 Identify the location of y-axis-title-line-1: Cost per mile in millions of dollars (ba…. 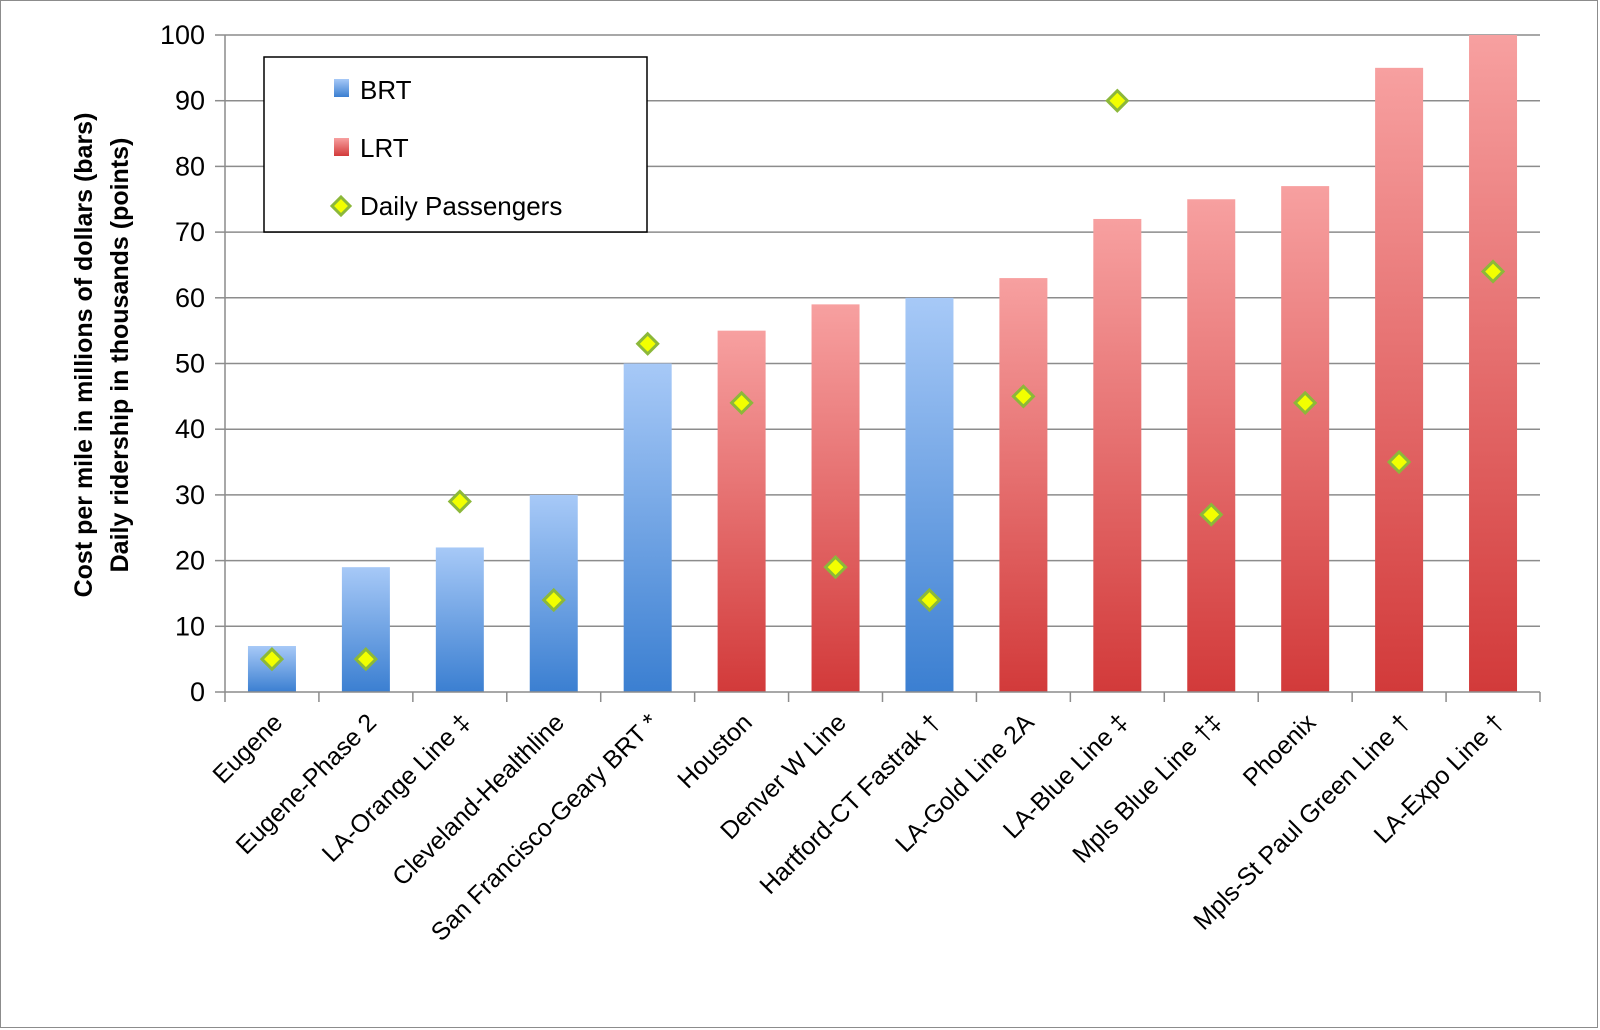
(84, 355).